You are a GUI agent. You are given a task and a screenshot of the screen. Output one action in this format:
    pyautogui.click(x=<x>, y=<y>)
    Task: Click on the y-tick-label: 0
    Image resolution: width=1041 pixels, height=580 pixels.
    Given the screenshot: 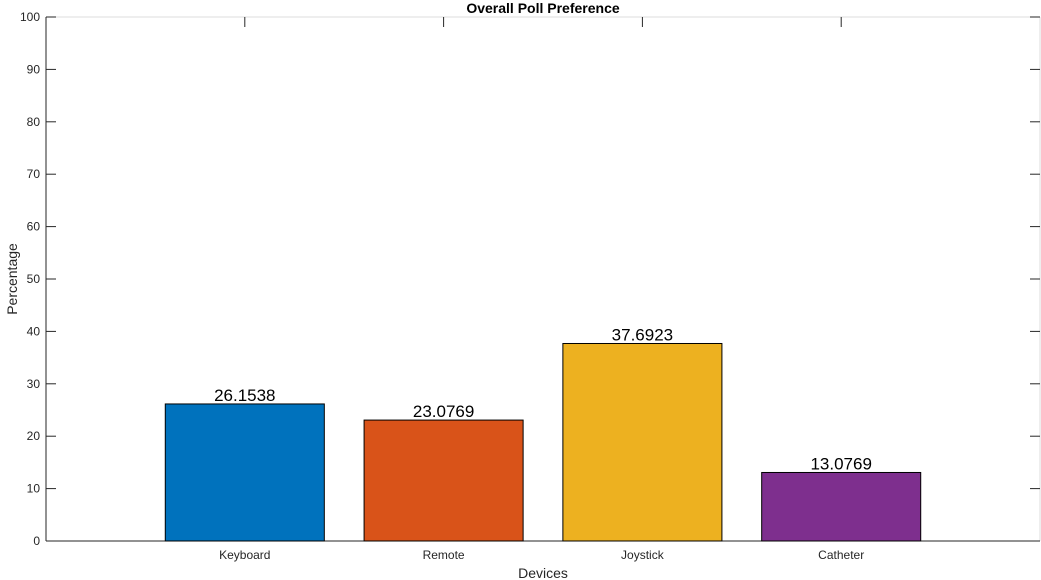 What is the action you would take?
    pyautogui.click(x=36, y=541)
    